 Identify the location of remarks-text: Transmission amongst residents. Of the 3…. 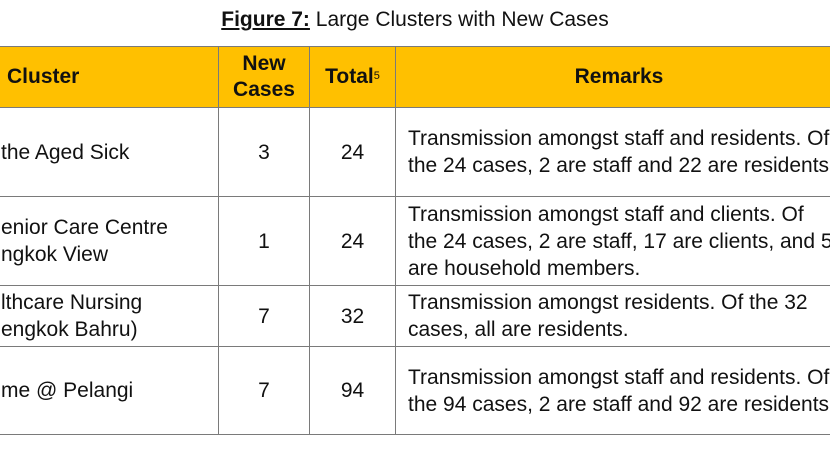
(612, 316).